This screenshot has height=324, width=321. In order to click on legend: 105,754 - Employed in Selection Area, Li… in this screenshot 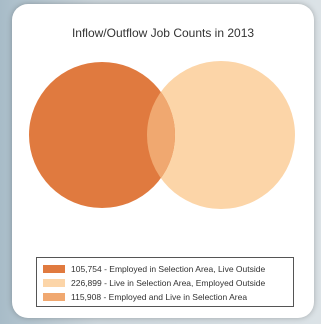, I will do `click(165, 282)`.